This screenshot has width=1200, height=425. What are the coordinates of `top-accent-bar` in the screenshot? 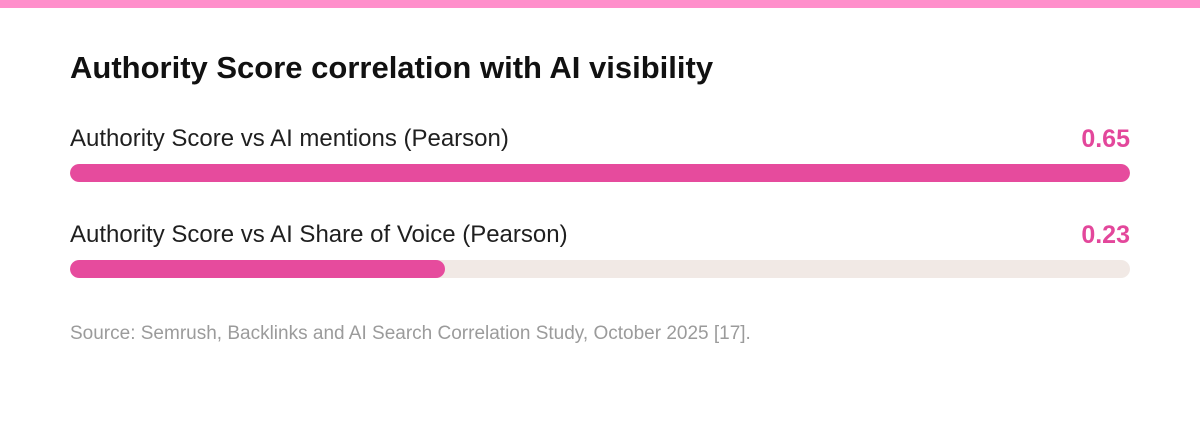 It's located at (600, 4).